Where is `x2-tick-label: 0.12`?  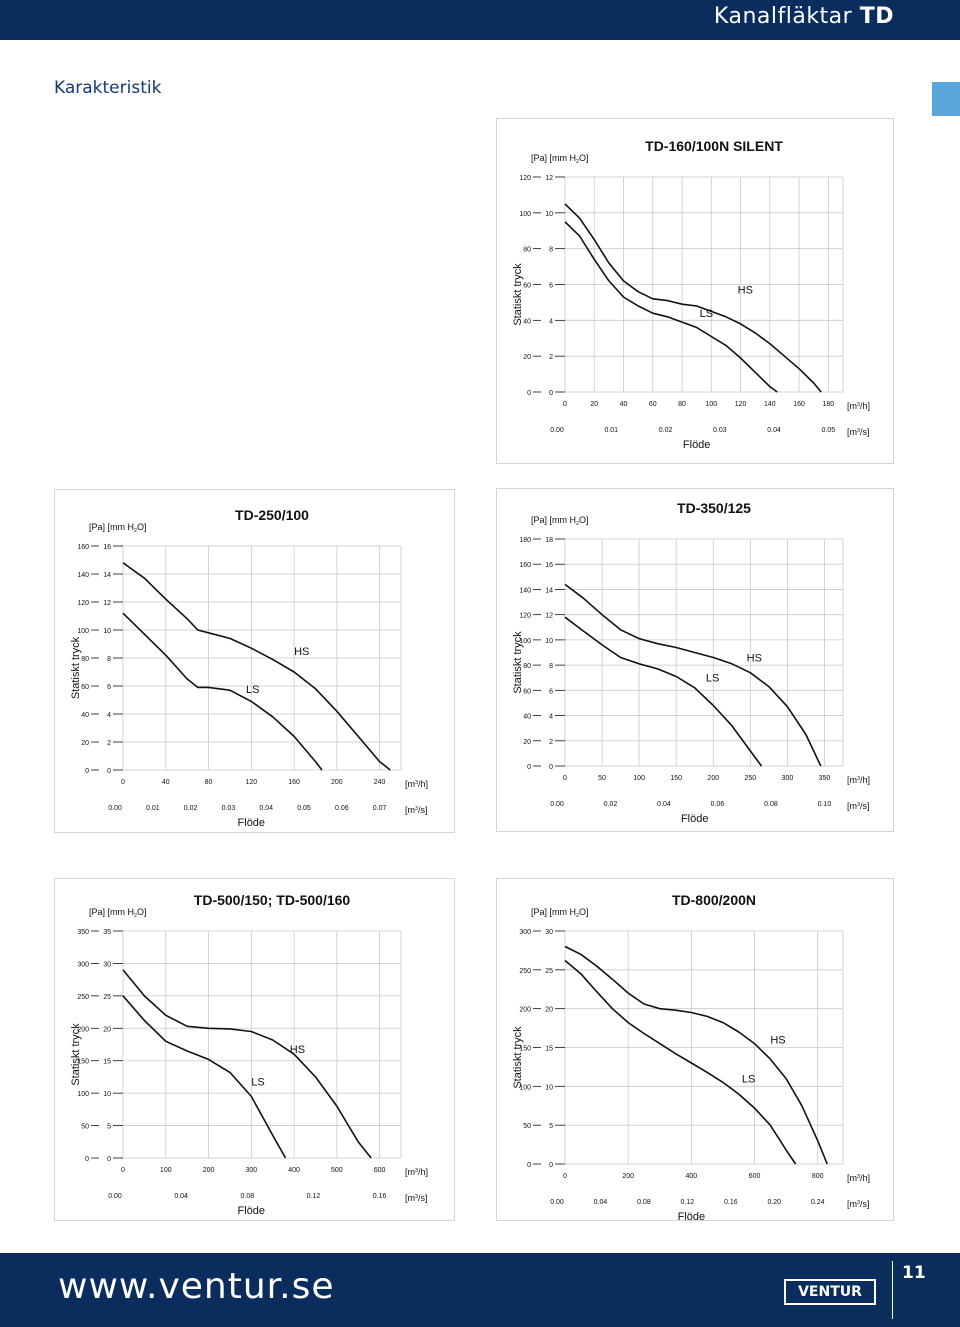 x2-tick-label: 0.12 is located at coordinates (688, 1202).